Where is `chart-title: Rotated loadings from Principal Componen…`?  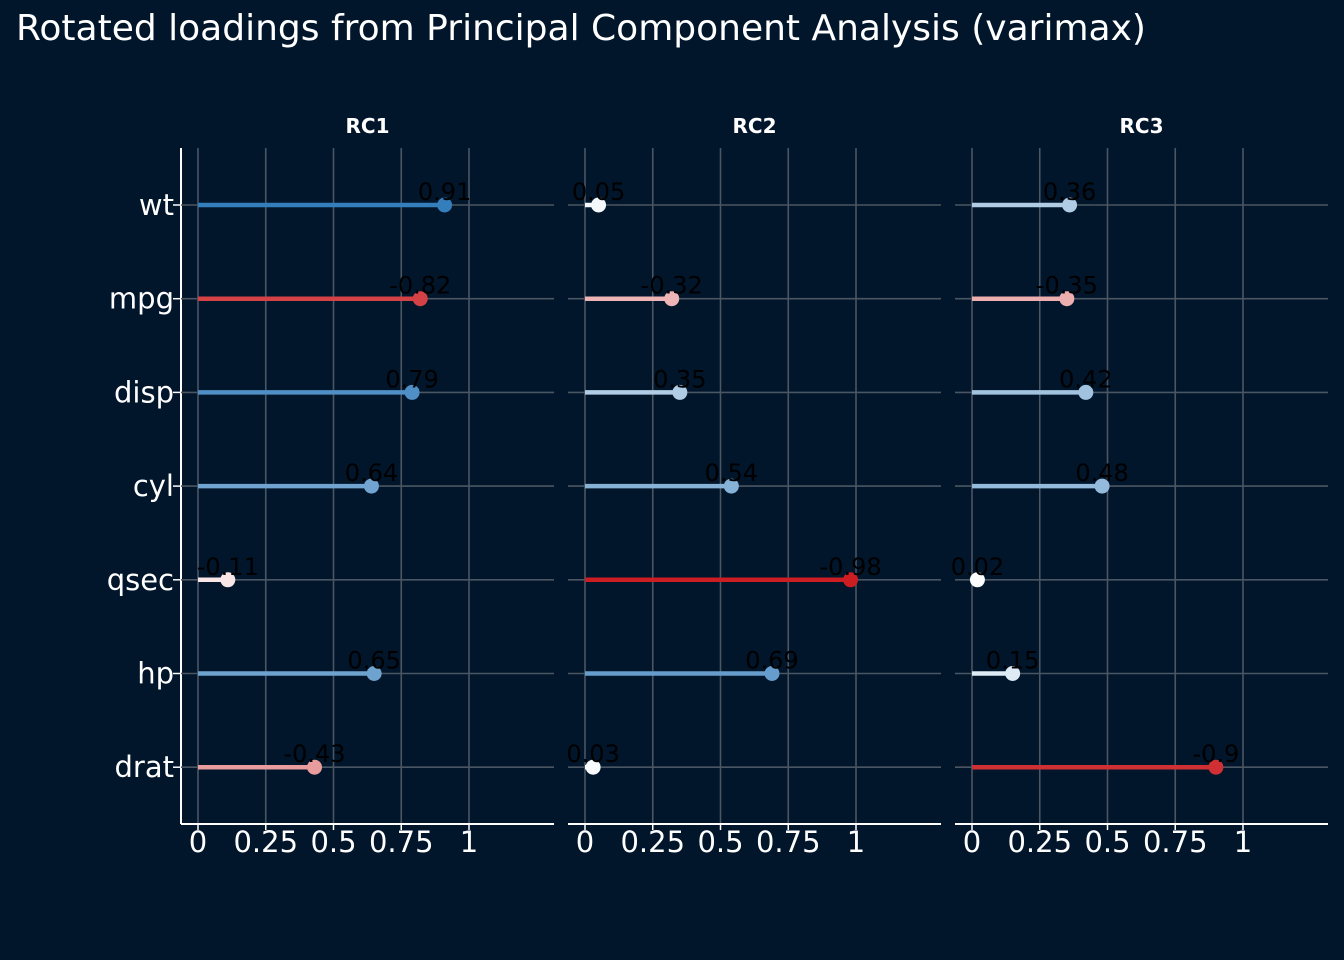 chart-title: Rotated loadings from Principal Componen… is located at coordinates (581, 28).